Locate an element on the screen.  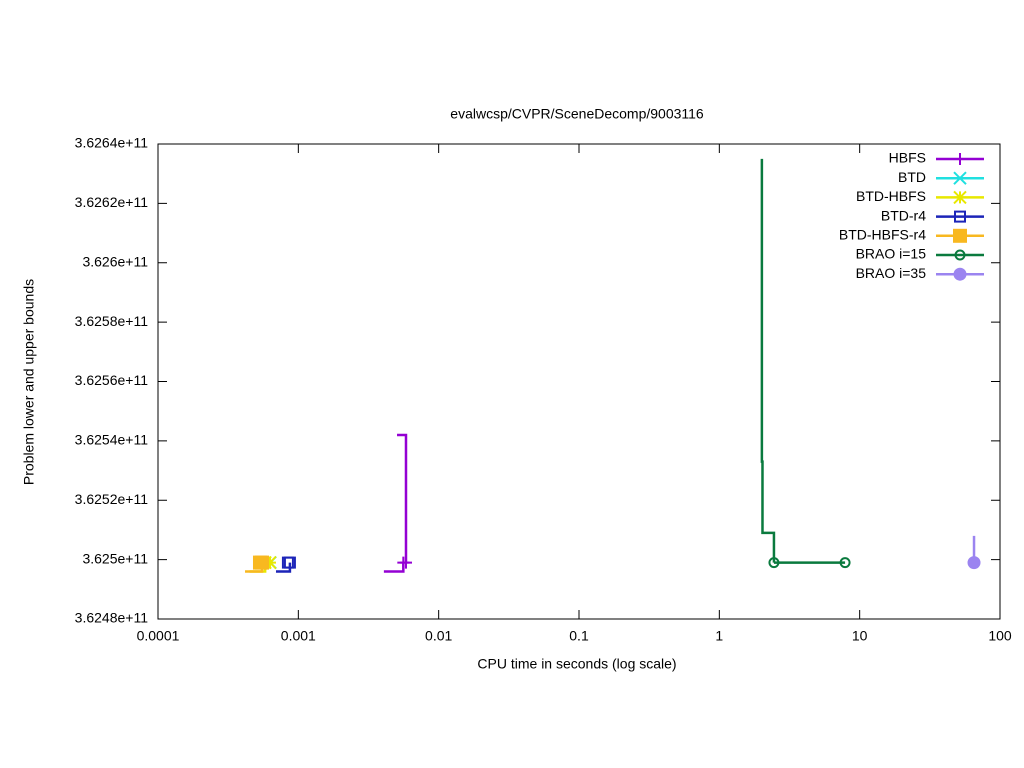
legend-label: BTD-HBFS-r4 is located at coordinates (882, 235).